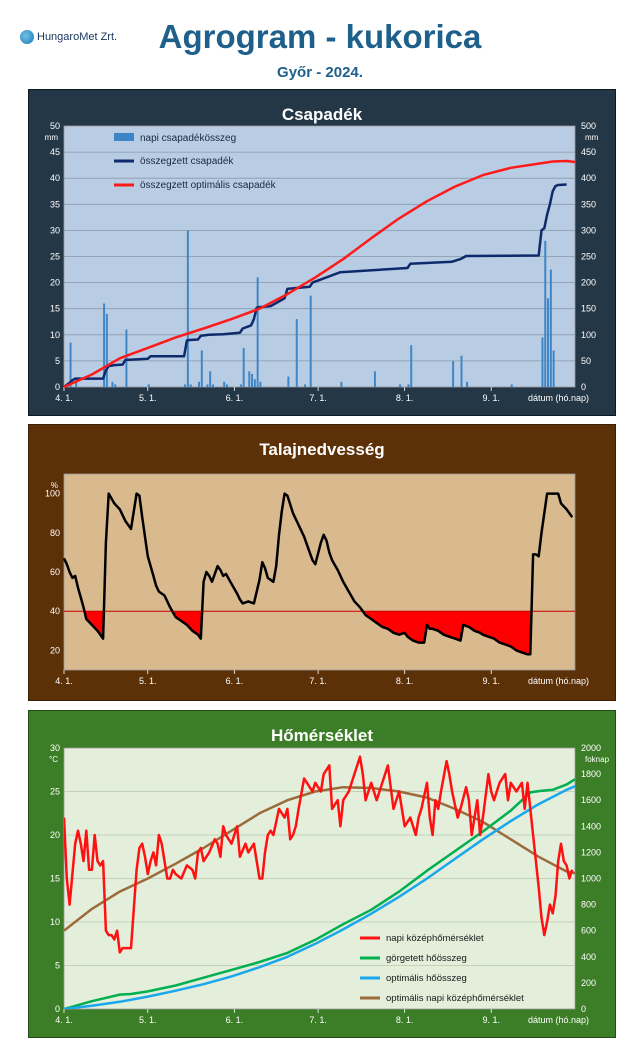 The height and width of the screenshot is (1059, 640). I want to click on y2-tick-label: 300, so click(588, 230).